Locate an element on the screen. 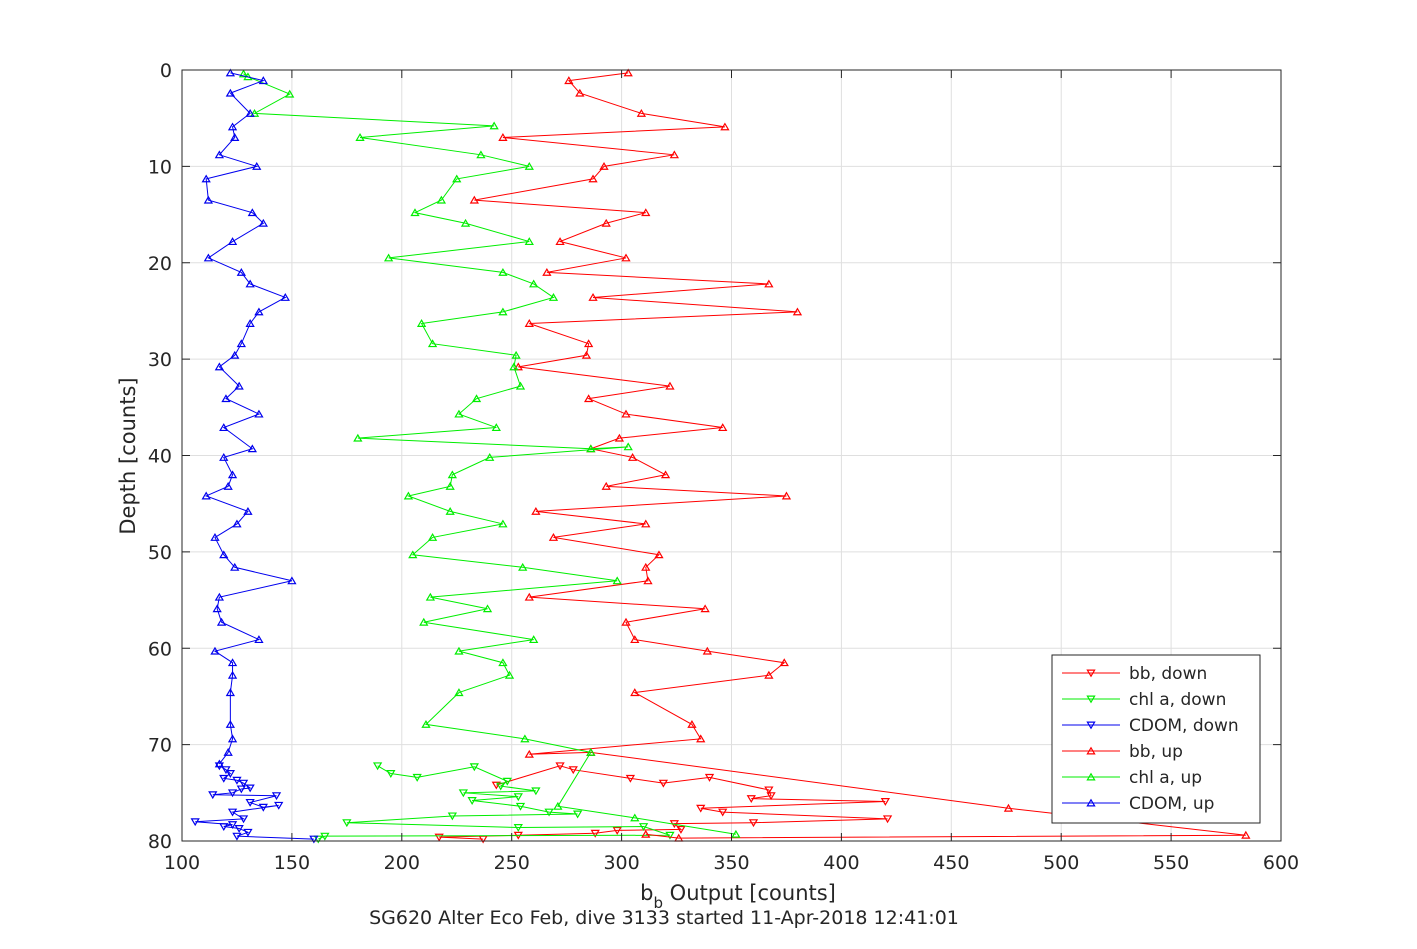 Image resolution: width=1417 pixels, height=949 pixels. y-axis-label: Depth [counts] is located at coordinates (128, 455).